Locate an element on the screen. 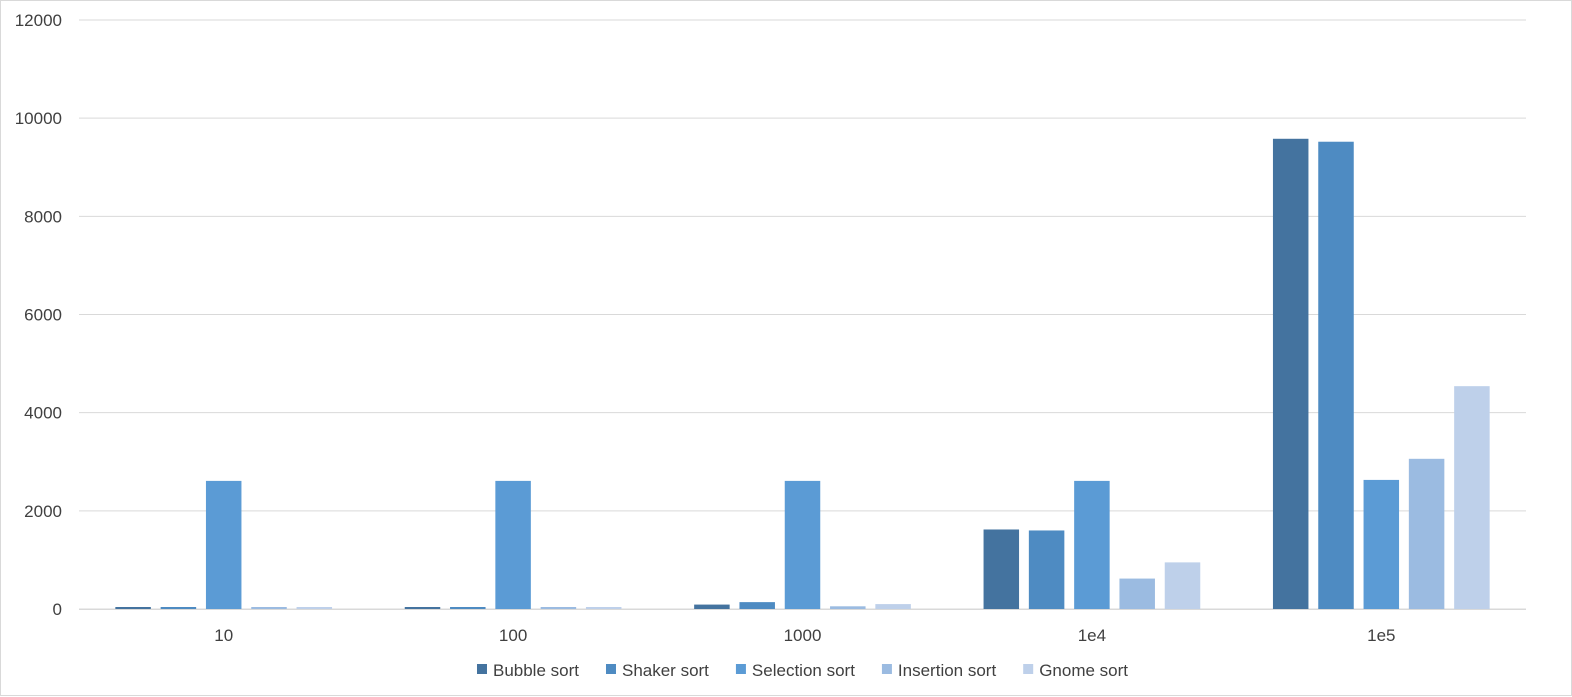 The width and height of the screenshot is (1572, 697). x-axis-tick-labels: 10 100 1000 1e4 1e5 is located at coordinates (804, 635).